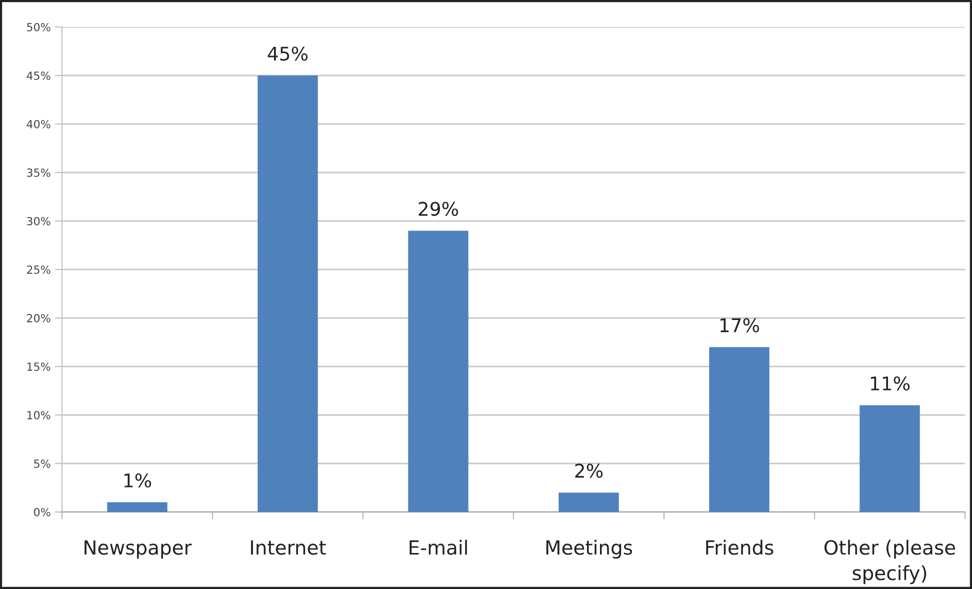  I want to click on y-tick-label: 15%, so click(38, 366).